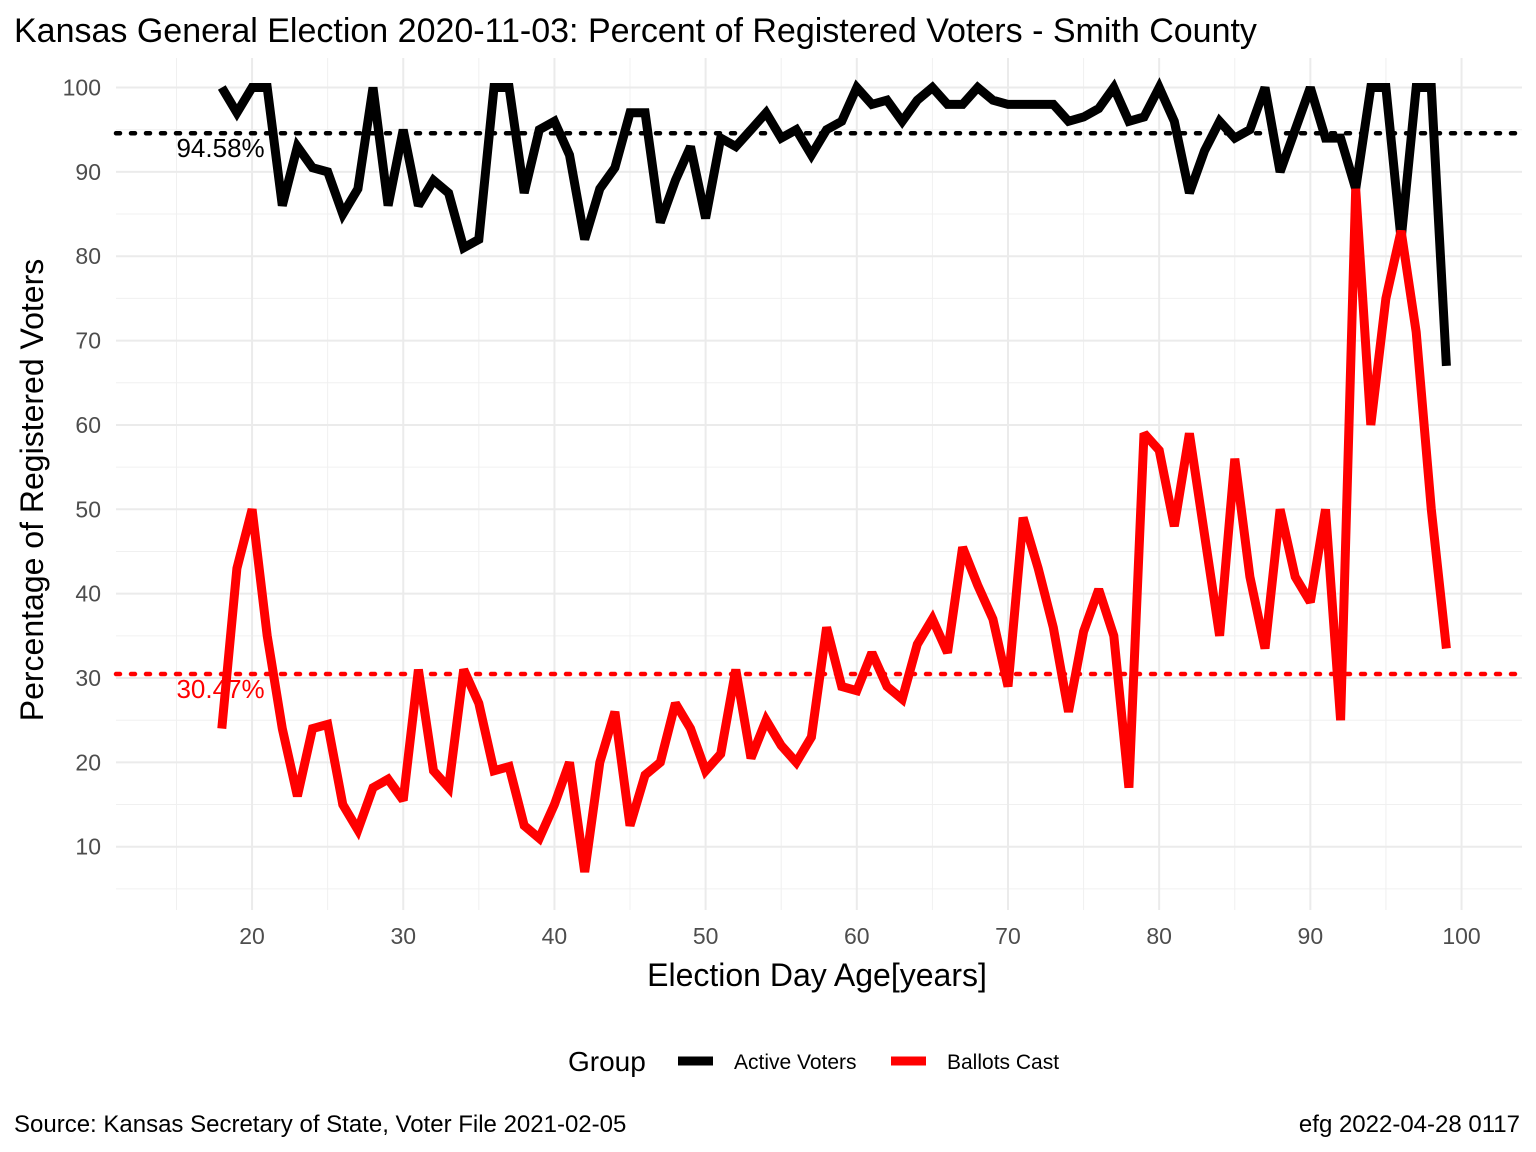  I want to click on y-axis-title: Percentage of Registered Voters, so click(32, 490).